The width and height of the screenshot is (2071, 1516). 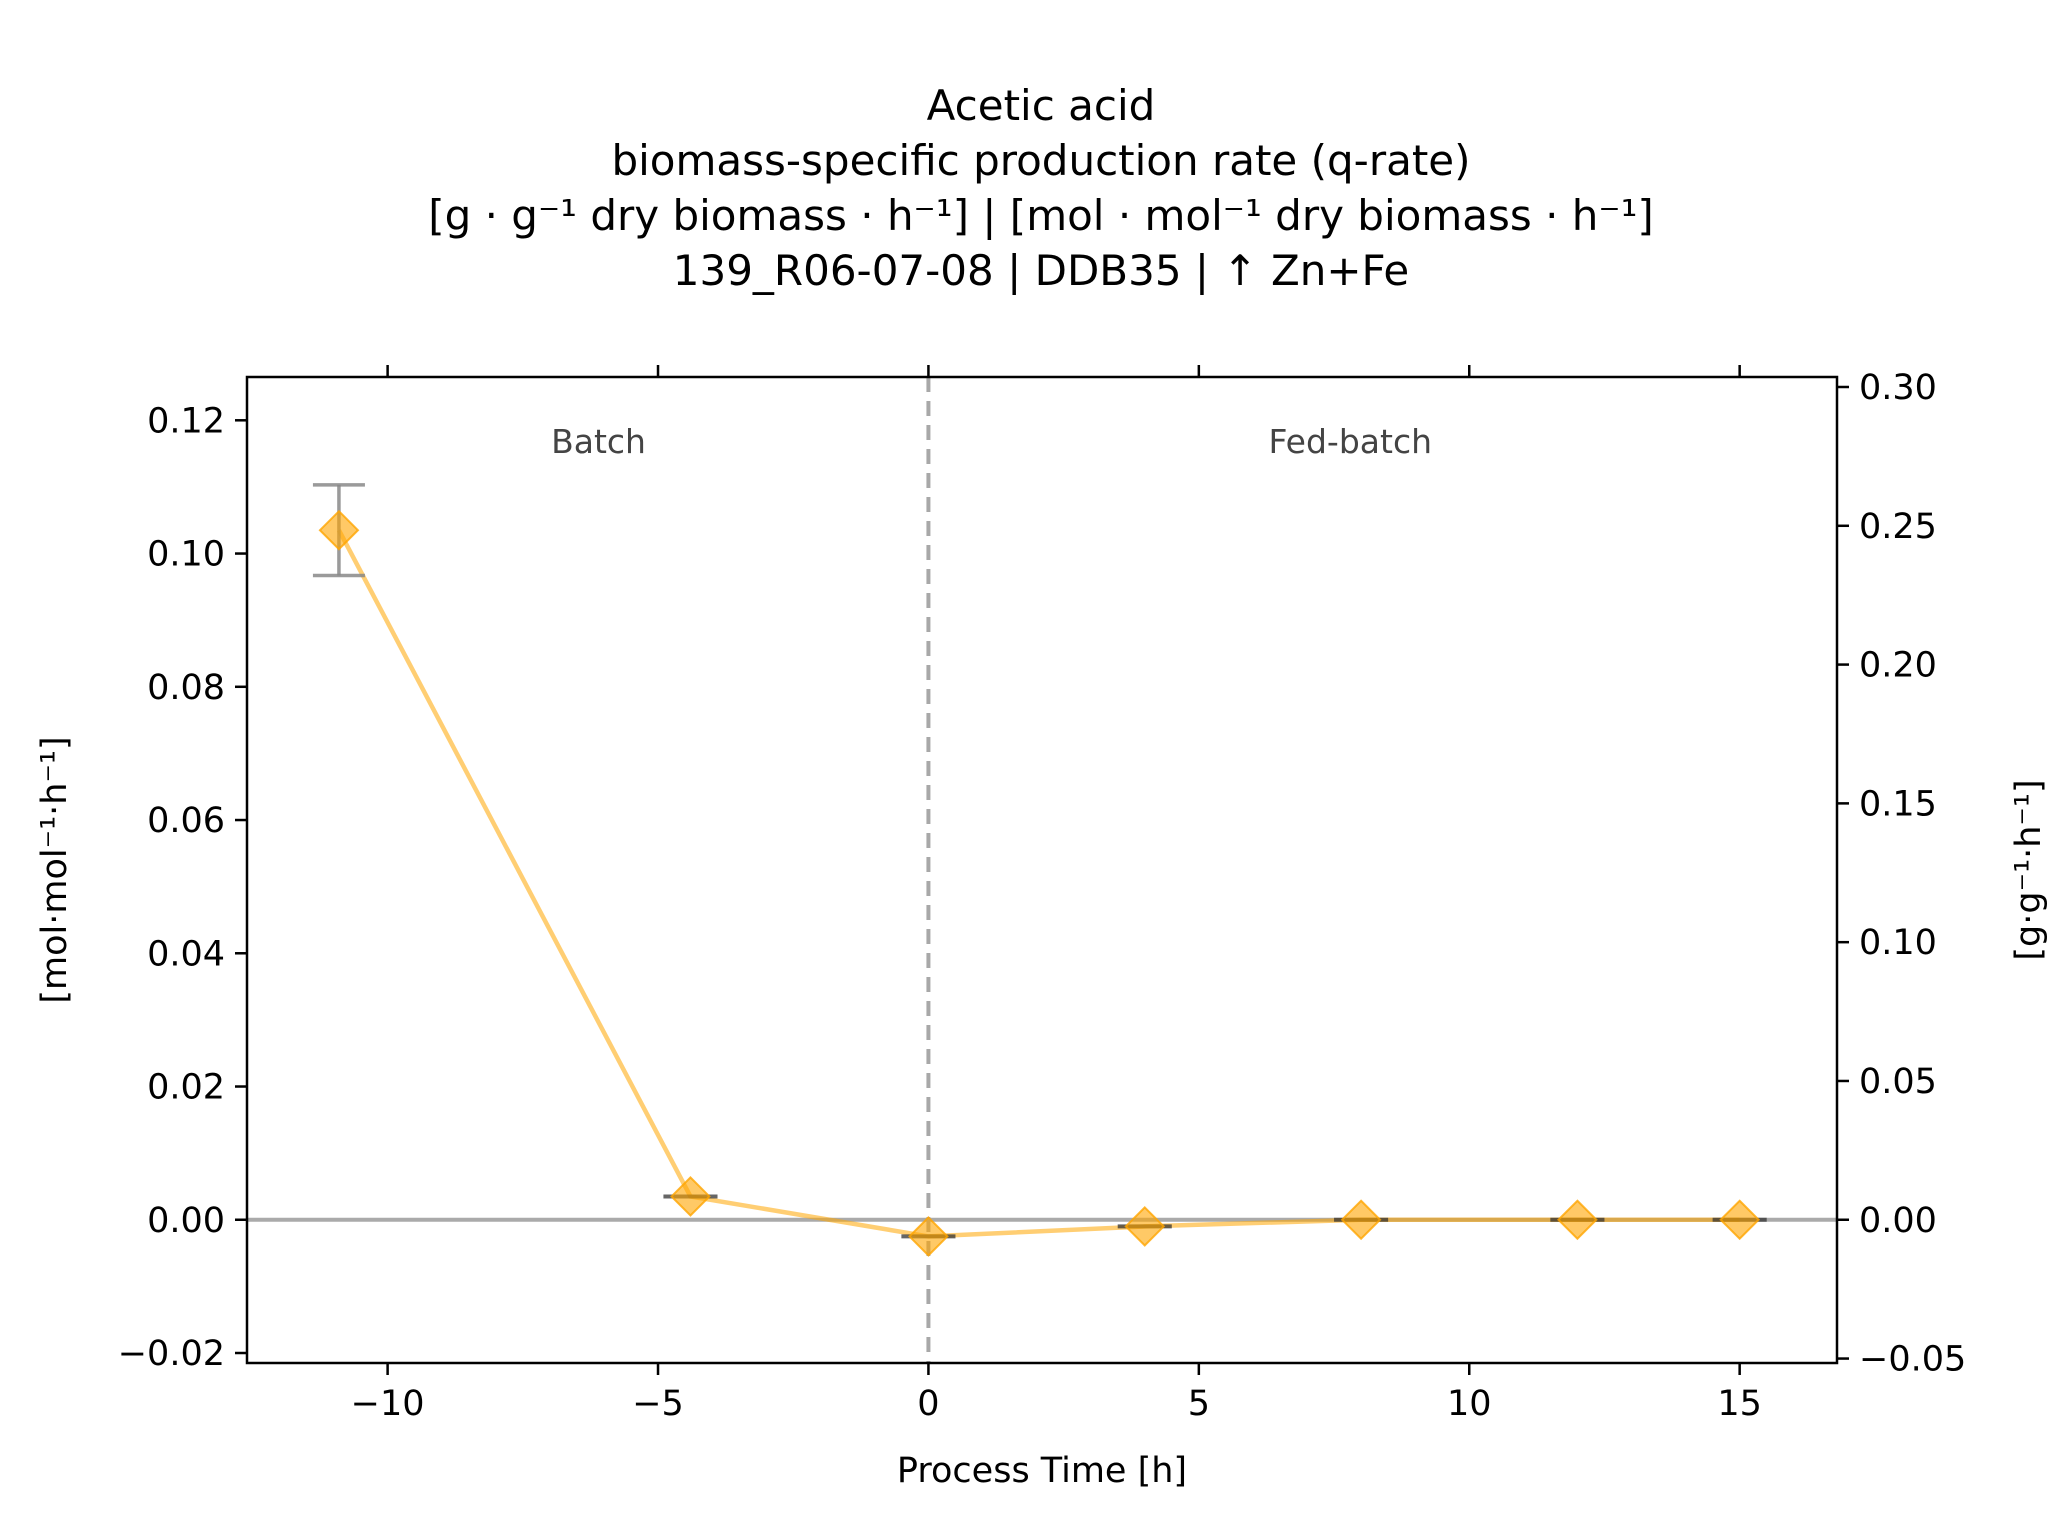 What do you see at coordinates (182, 887) in the screenshot?
I see `y-axis-left: −0.02 0.00 0.02 0.04 0.06 0.08 0.10 0.12` at bounding box center [182, 887].